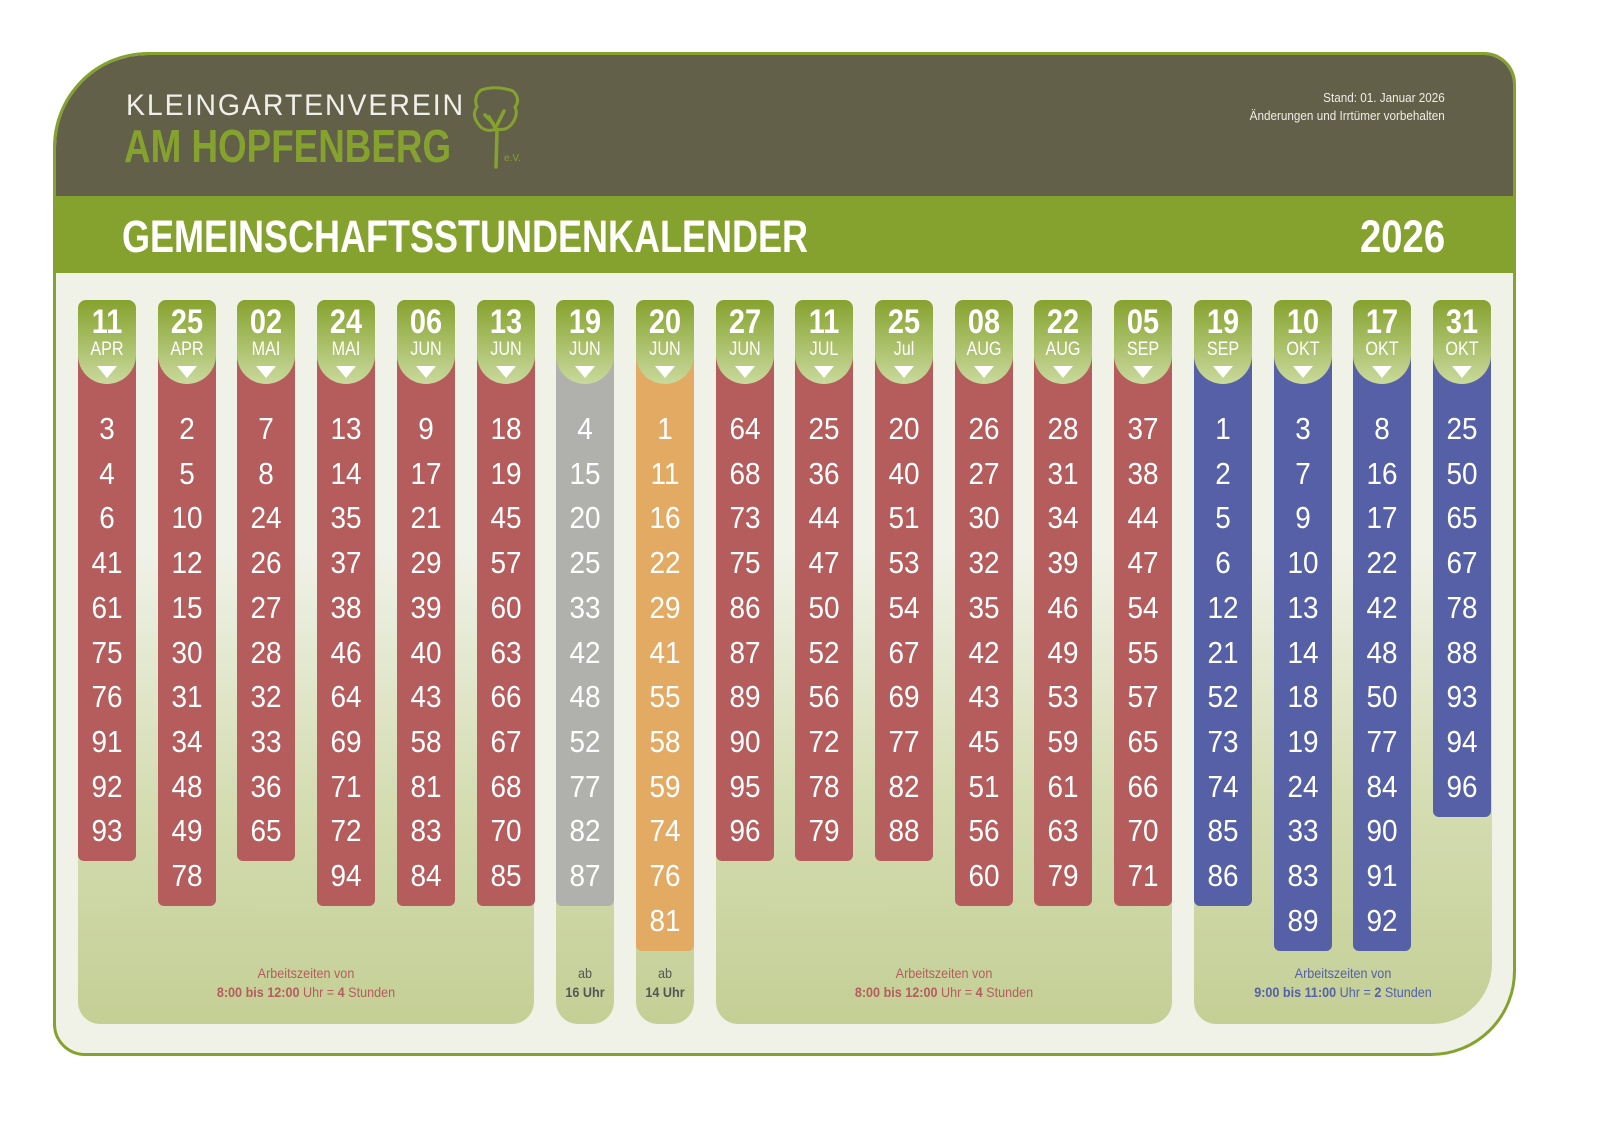  I want to click on tree-logo-icon, so click(496, 127).